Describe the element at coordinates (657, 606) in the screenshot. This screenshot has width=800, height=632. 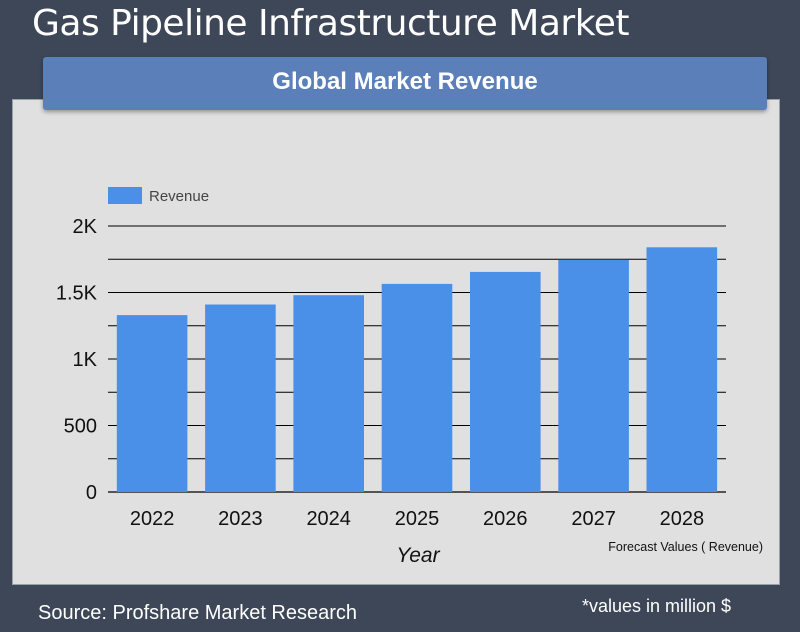
I see `units-note: *values in million $` at that location.